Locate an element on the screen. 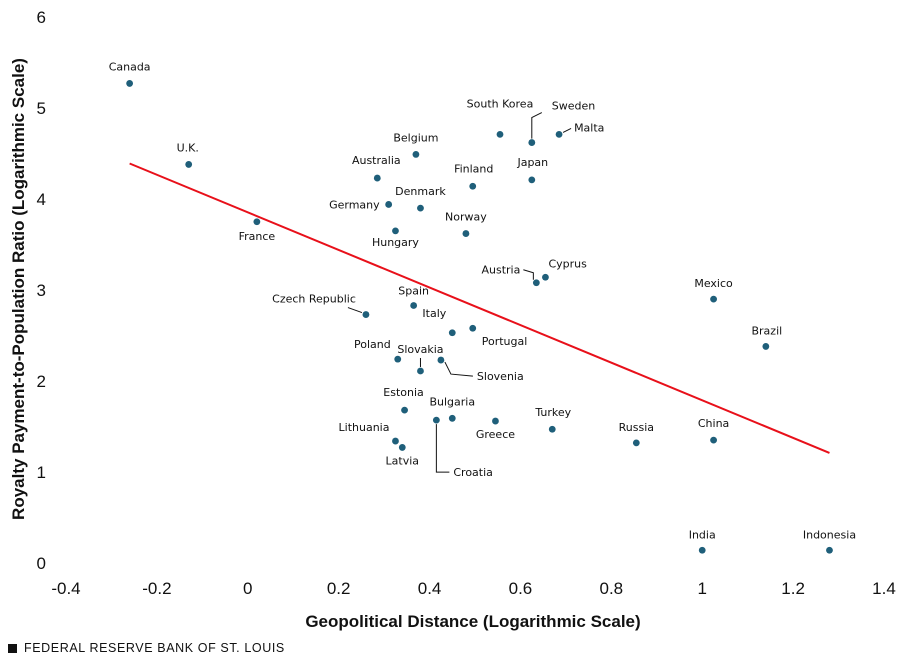 The image size is (909, 660). data-point-czech-republic is located at coordinates (366, 314).